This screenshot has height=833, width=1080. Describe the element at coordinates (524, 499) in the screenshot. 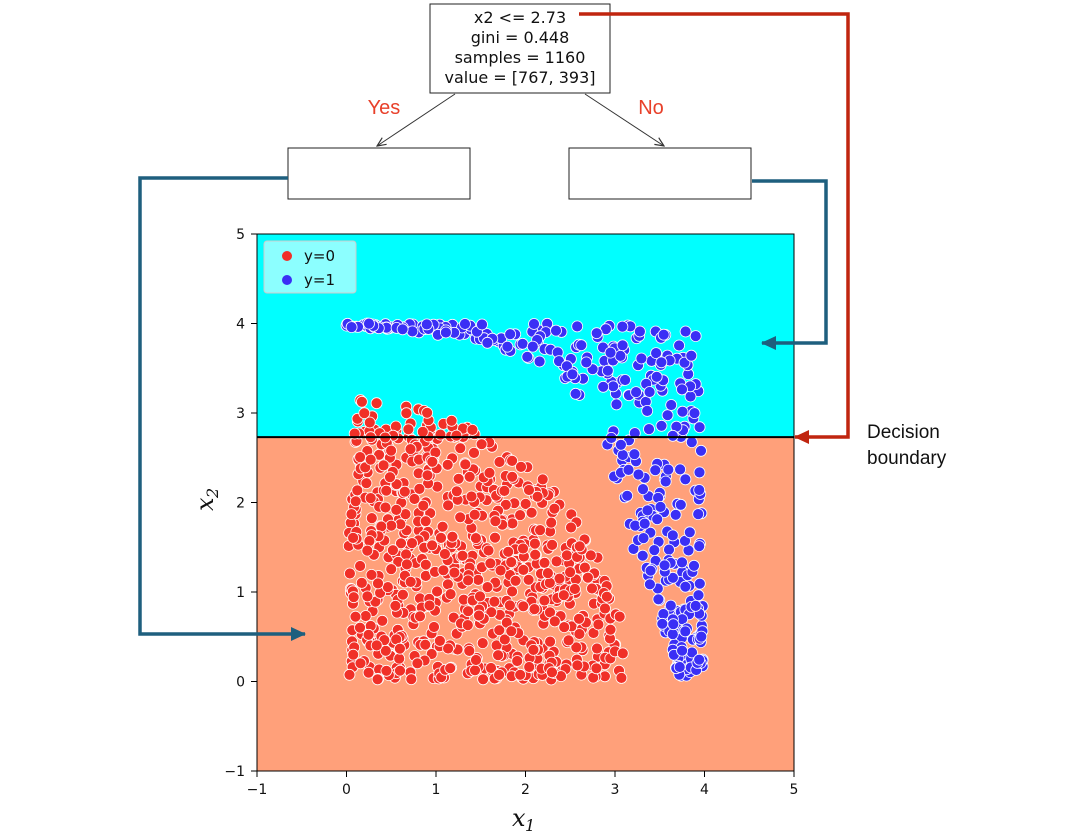

I see `series-y1-points` at that location.